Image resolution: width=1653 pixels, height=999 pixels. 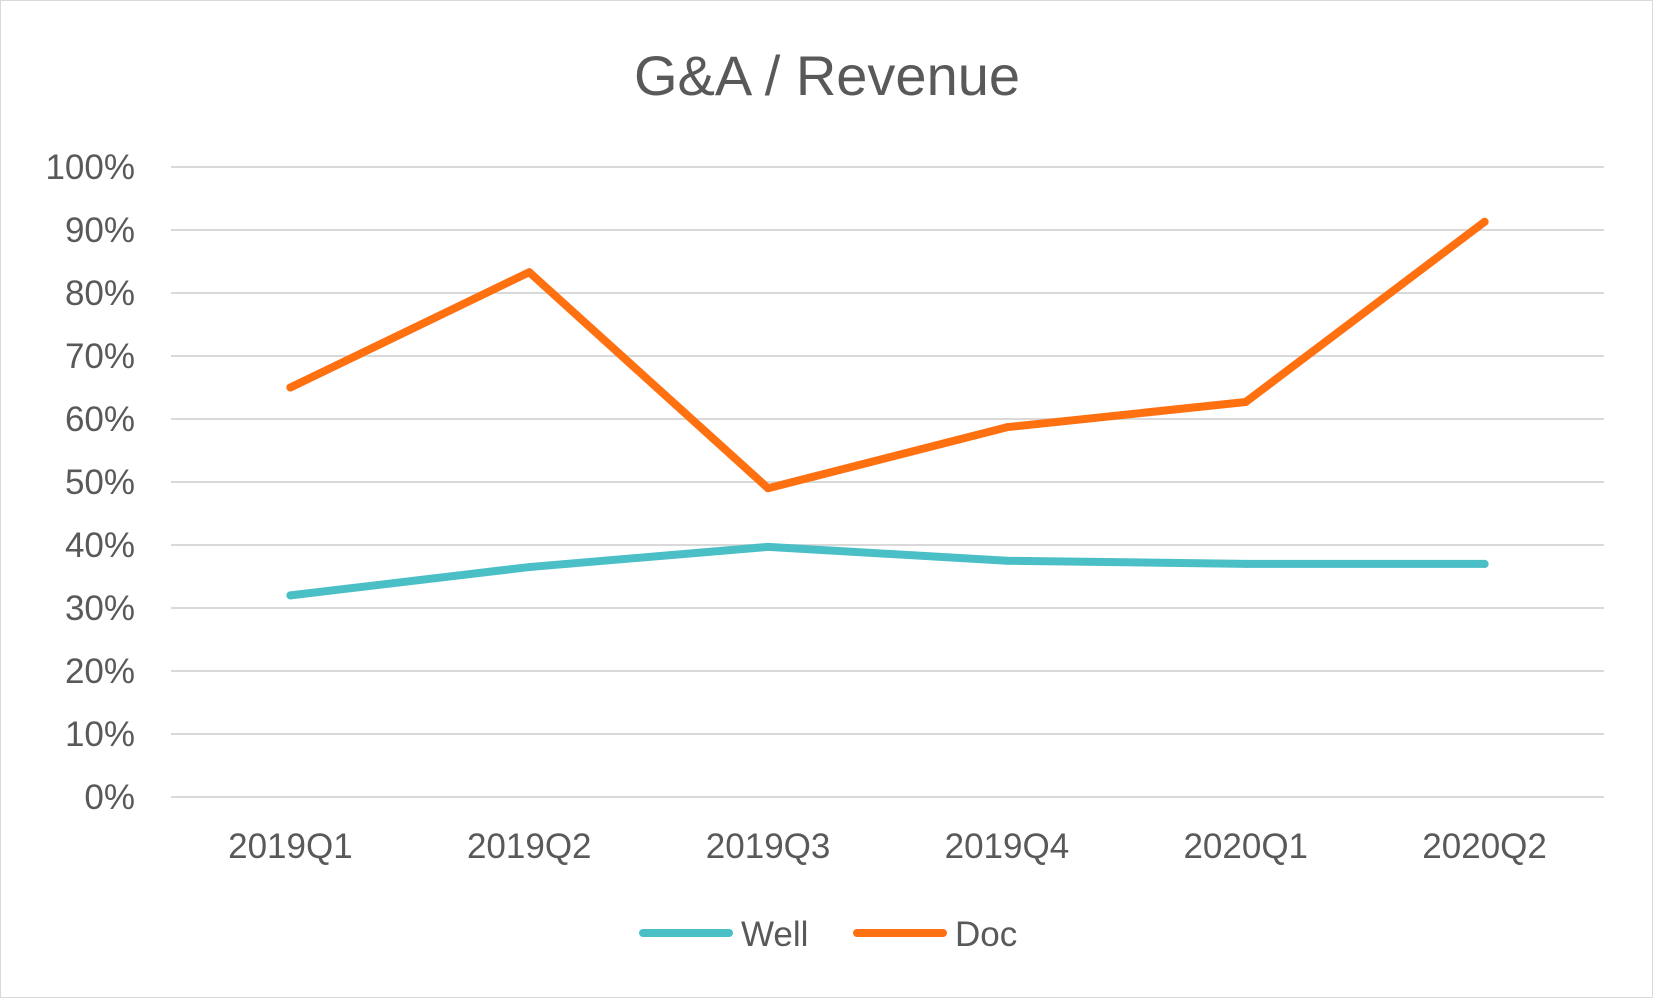 I want to click on y-tick-label: 30%, so click(x=100, y=608).